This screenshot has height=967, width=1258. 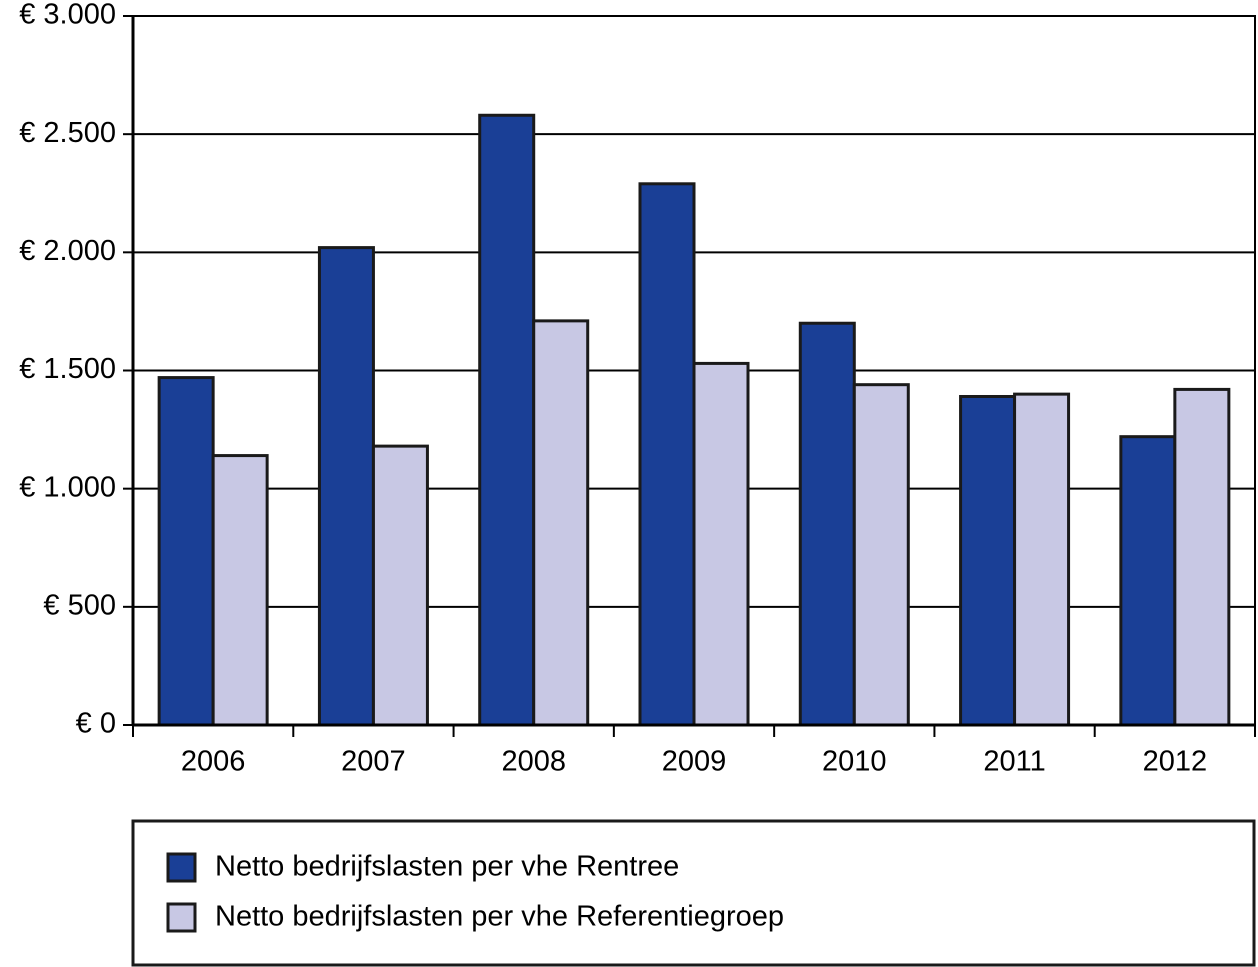 I want to click on legend-label: Netto bedrijfslasten per vhe Rentree, so click(x=447, y=867).